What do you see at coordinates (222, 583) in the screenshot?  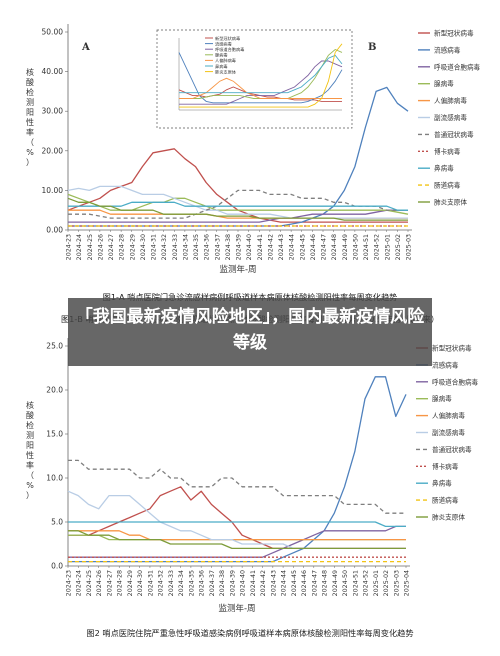 I see `x-tick-label: 2024-38` at bounding box center [222, 583].